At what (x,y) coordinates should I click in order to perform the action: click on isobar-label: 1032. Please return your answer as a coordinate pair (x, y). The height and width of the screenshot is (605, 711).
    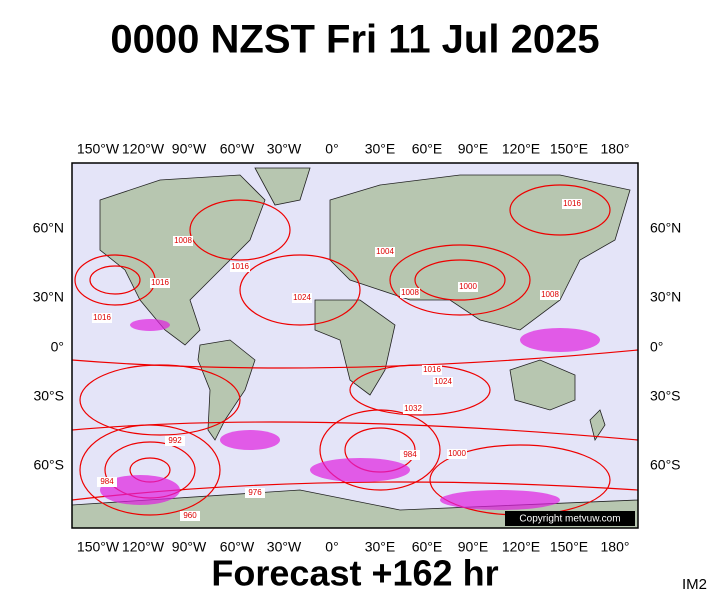
    Looking at the image, I should click on (413, 408).